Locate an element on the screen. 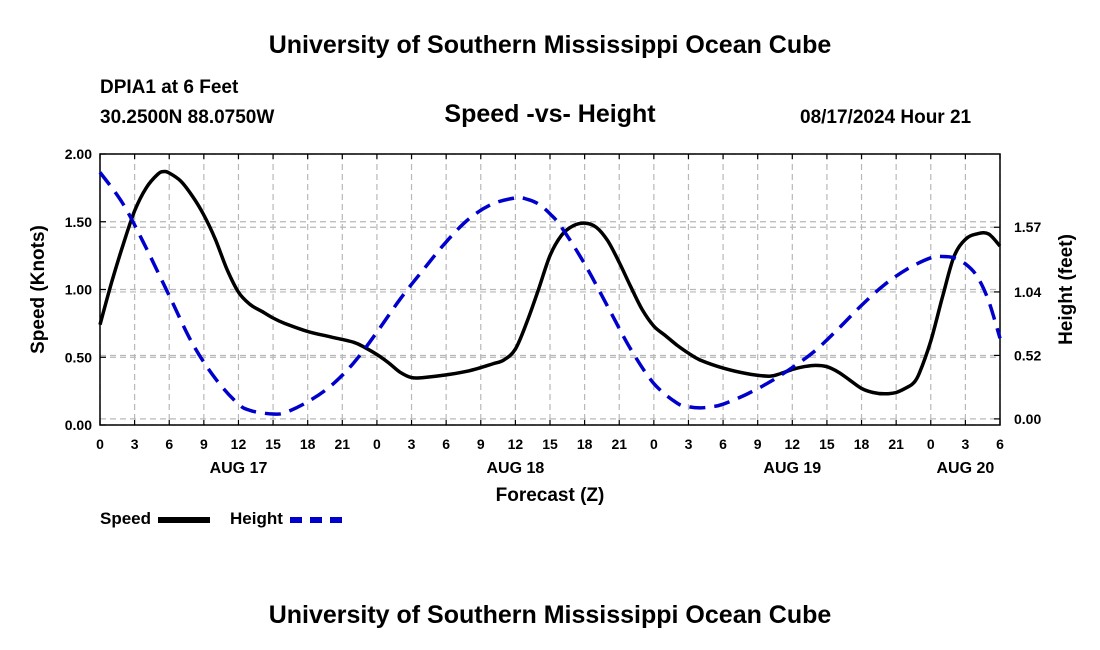  chart-title: Speed -vs- Height is located at coordinates (550, 114).